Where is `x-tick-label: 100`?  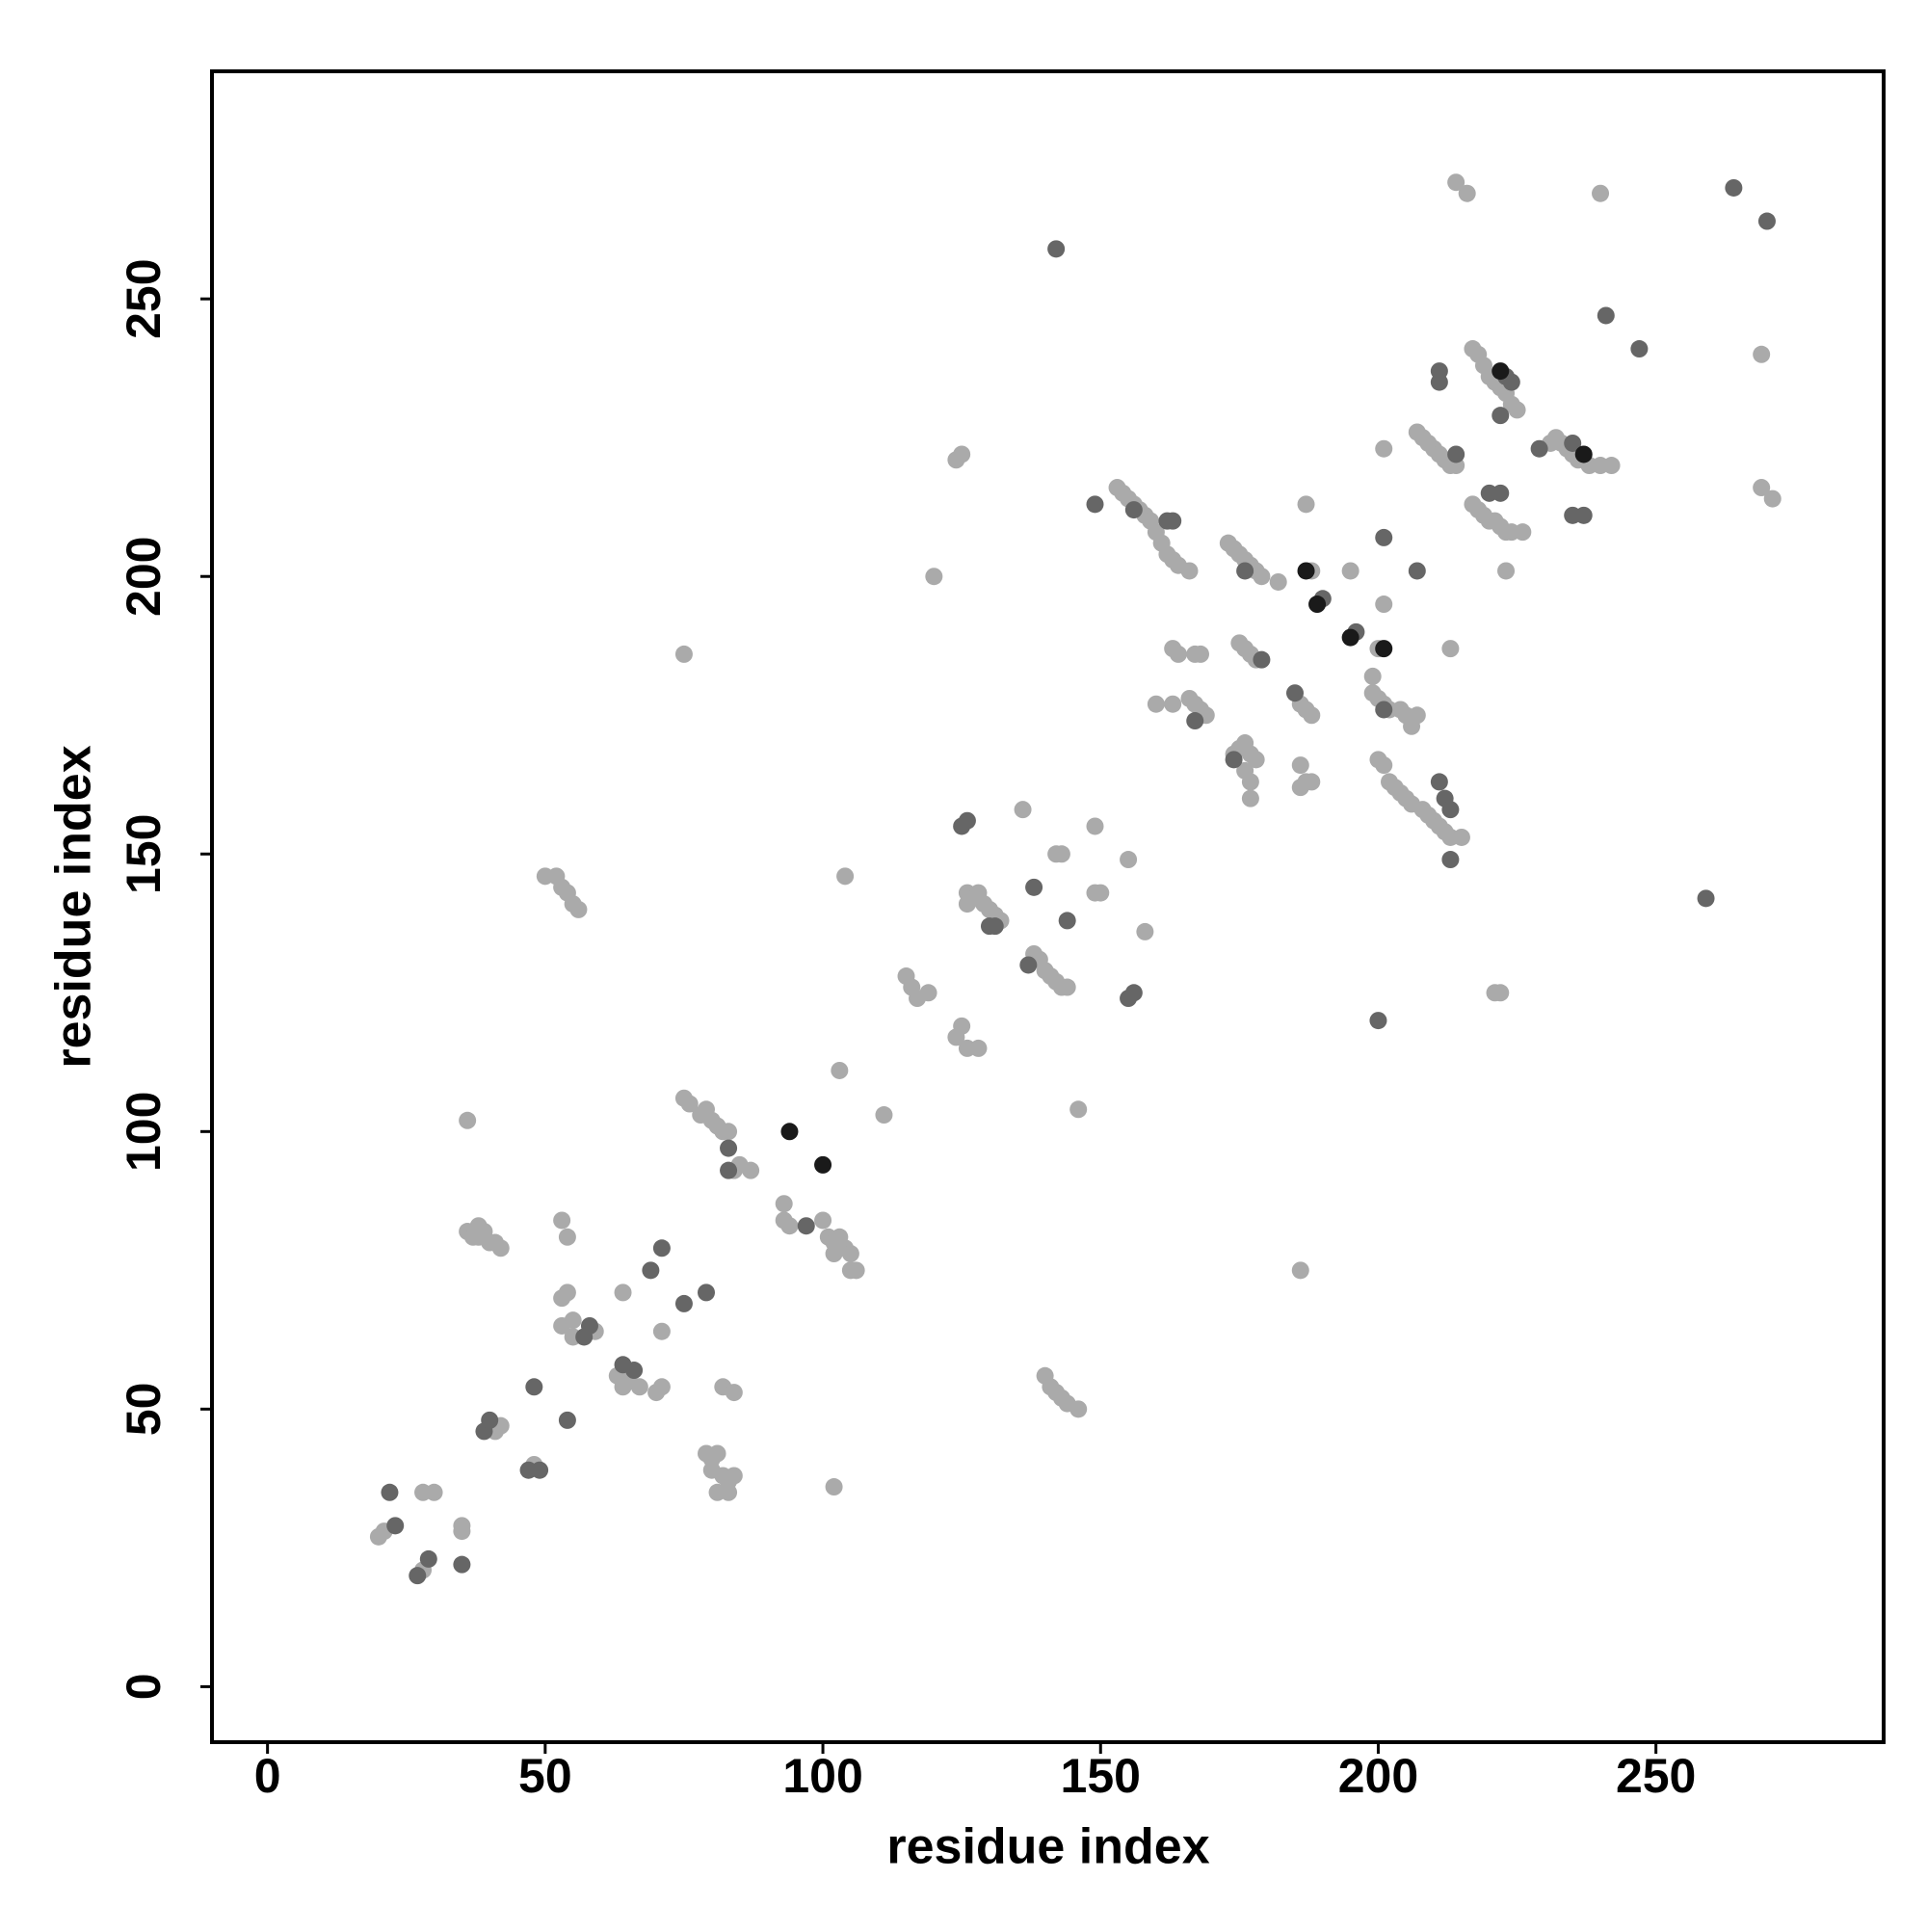 x-tick-label: 100 is located at coordinates (822, 1776).